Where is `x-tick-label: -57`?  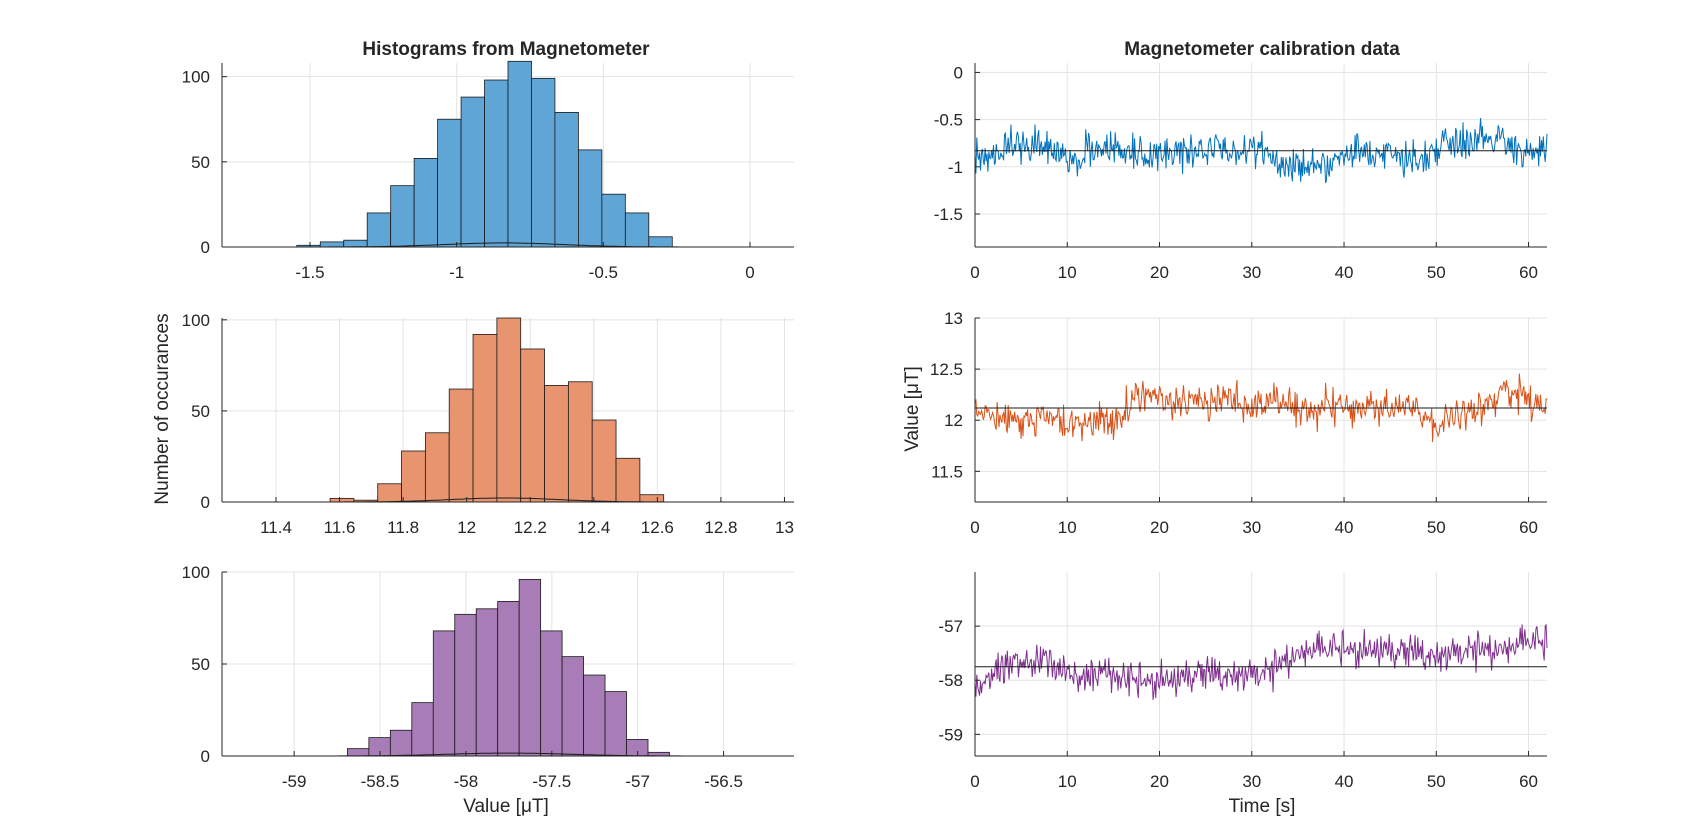
x-tick-label: -57 is located at coordinates (637, 781).